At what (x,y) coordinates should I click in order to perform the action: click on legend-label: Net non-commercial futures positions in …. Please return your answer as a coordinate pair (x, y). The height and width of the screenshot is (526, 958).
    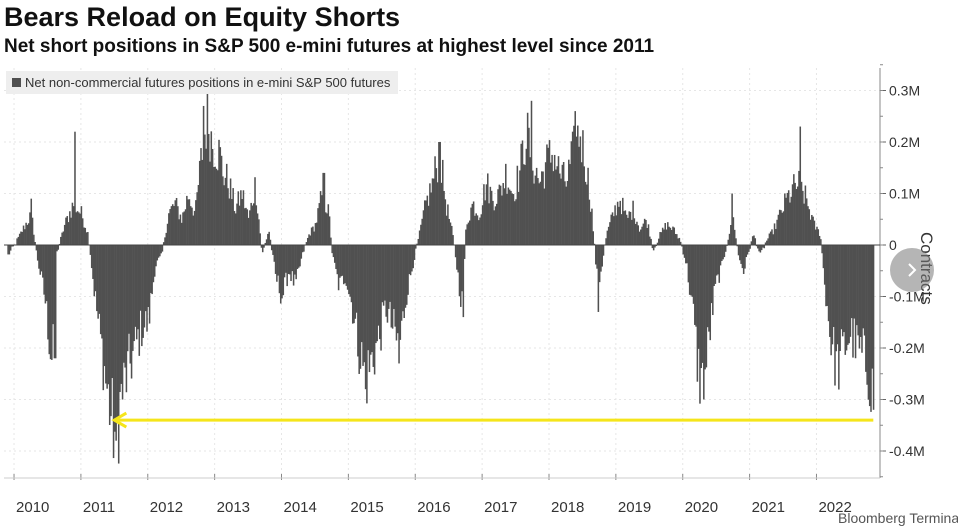
    Looking at the image, I should click on (208, 82).